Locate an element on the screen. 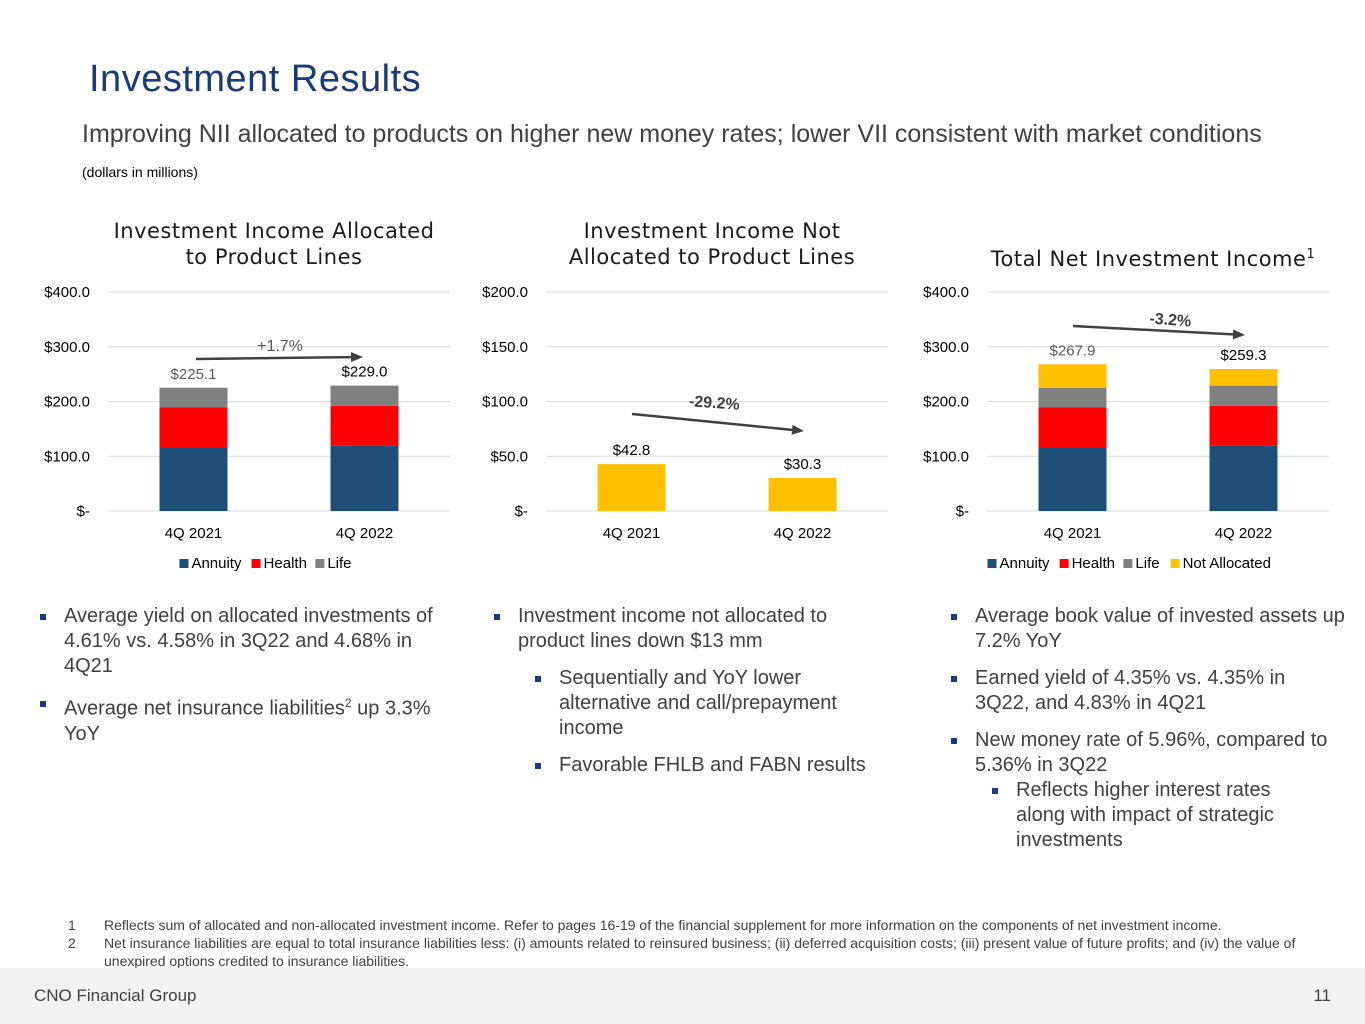 This screenshot has height=1024, width=1365. chart-title: Investment Income Not is located at coordinates (712, 231).